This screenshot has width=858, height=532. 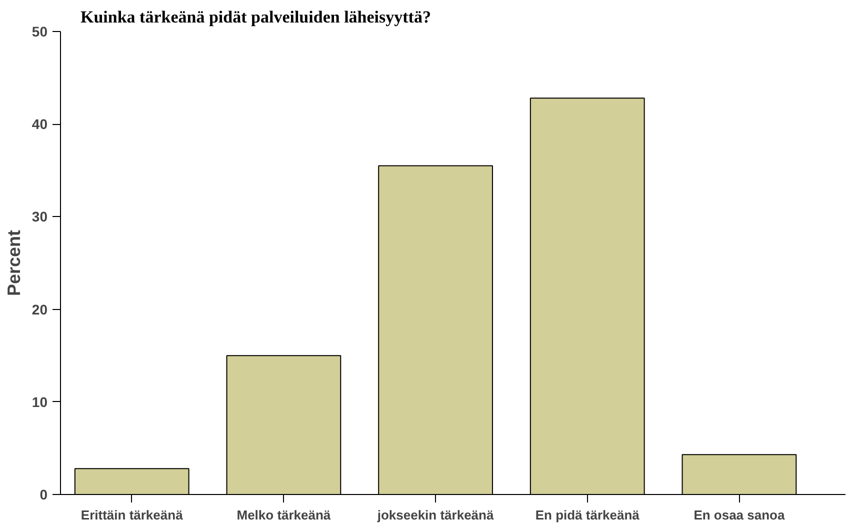 I want to click on x-tick-label: jokseekin tärkeänä, so click(x=435, y=515).